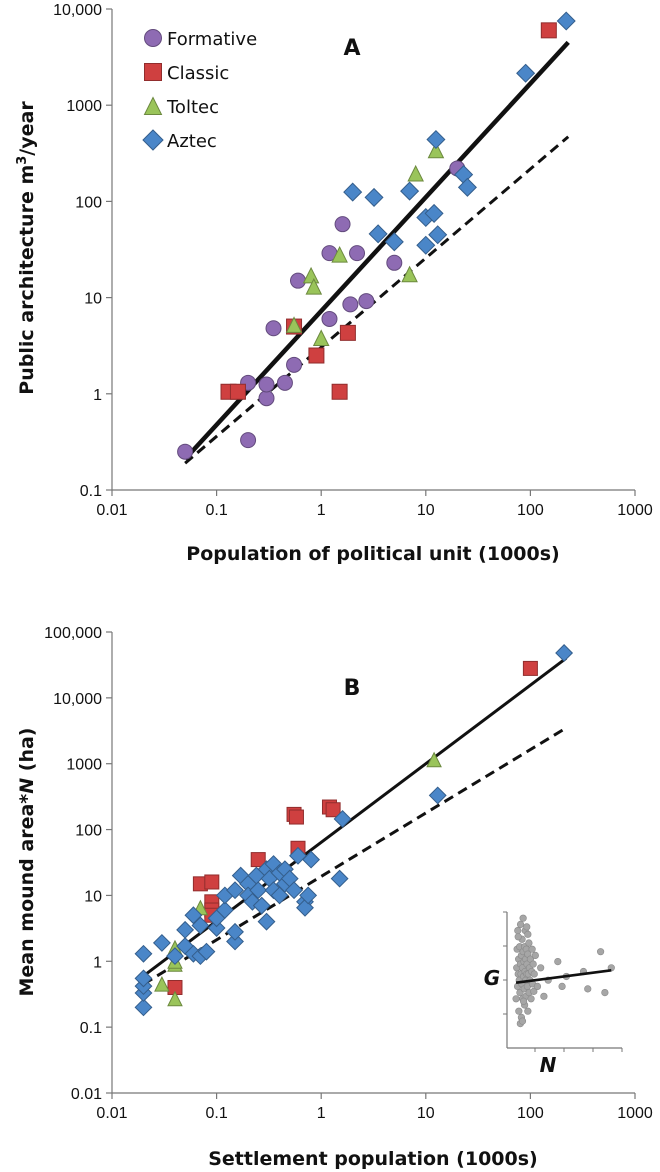 The height and width of the screenshot is (1172, 660). I want to click on panel-a-x-tick-label-1: 0.1, so click(216, 510).